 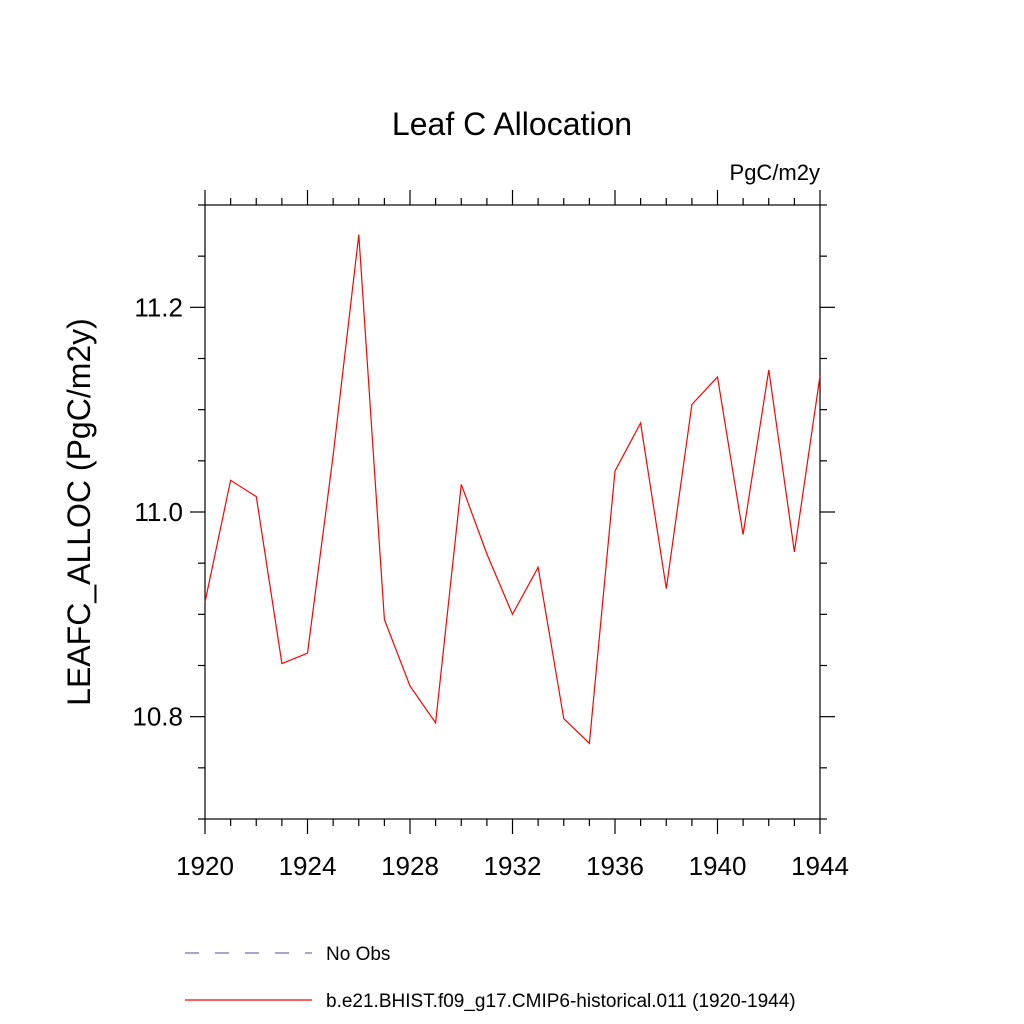 I want to click on x-tick-label: 1944, so click(x=820, y=866).